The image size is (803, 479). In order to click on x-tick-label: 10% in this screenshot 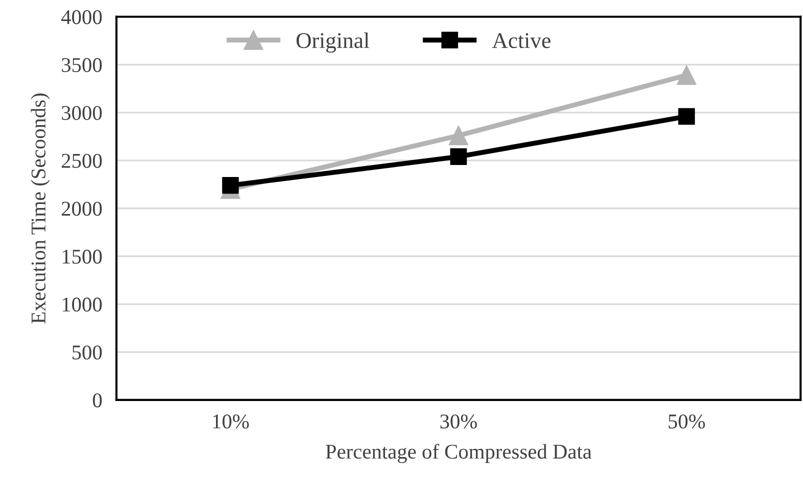, I will do `click(231, 421)`.